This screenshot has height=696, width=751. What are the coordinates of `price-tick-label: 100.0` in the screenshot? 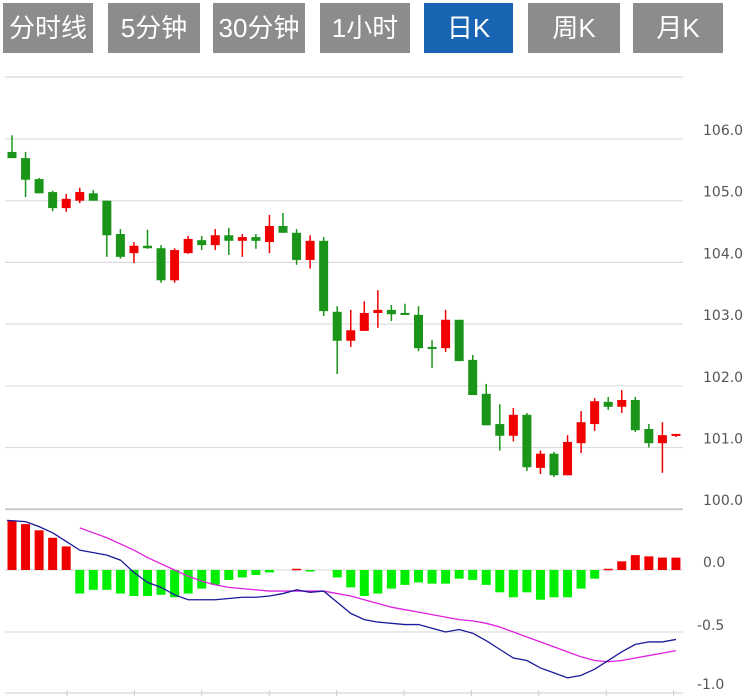 It's located at (723, 501).